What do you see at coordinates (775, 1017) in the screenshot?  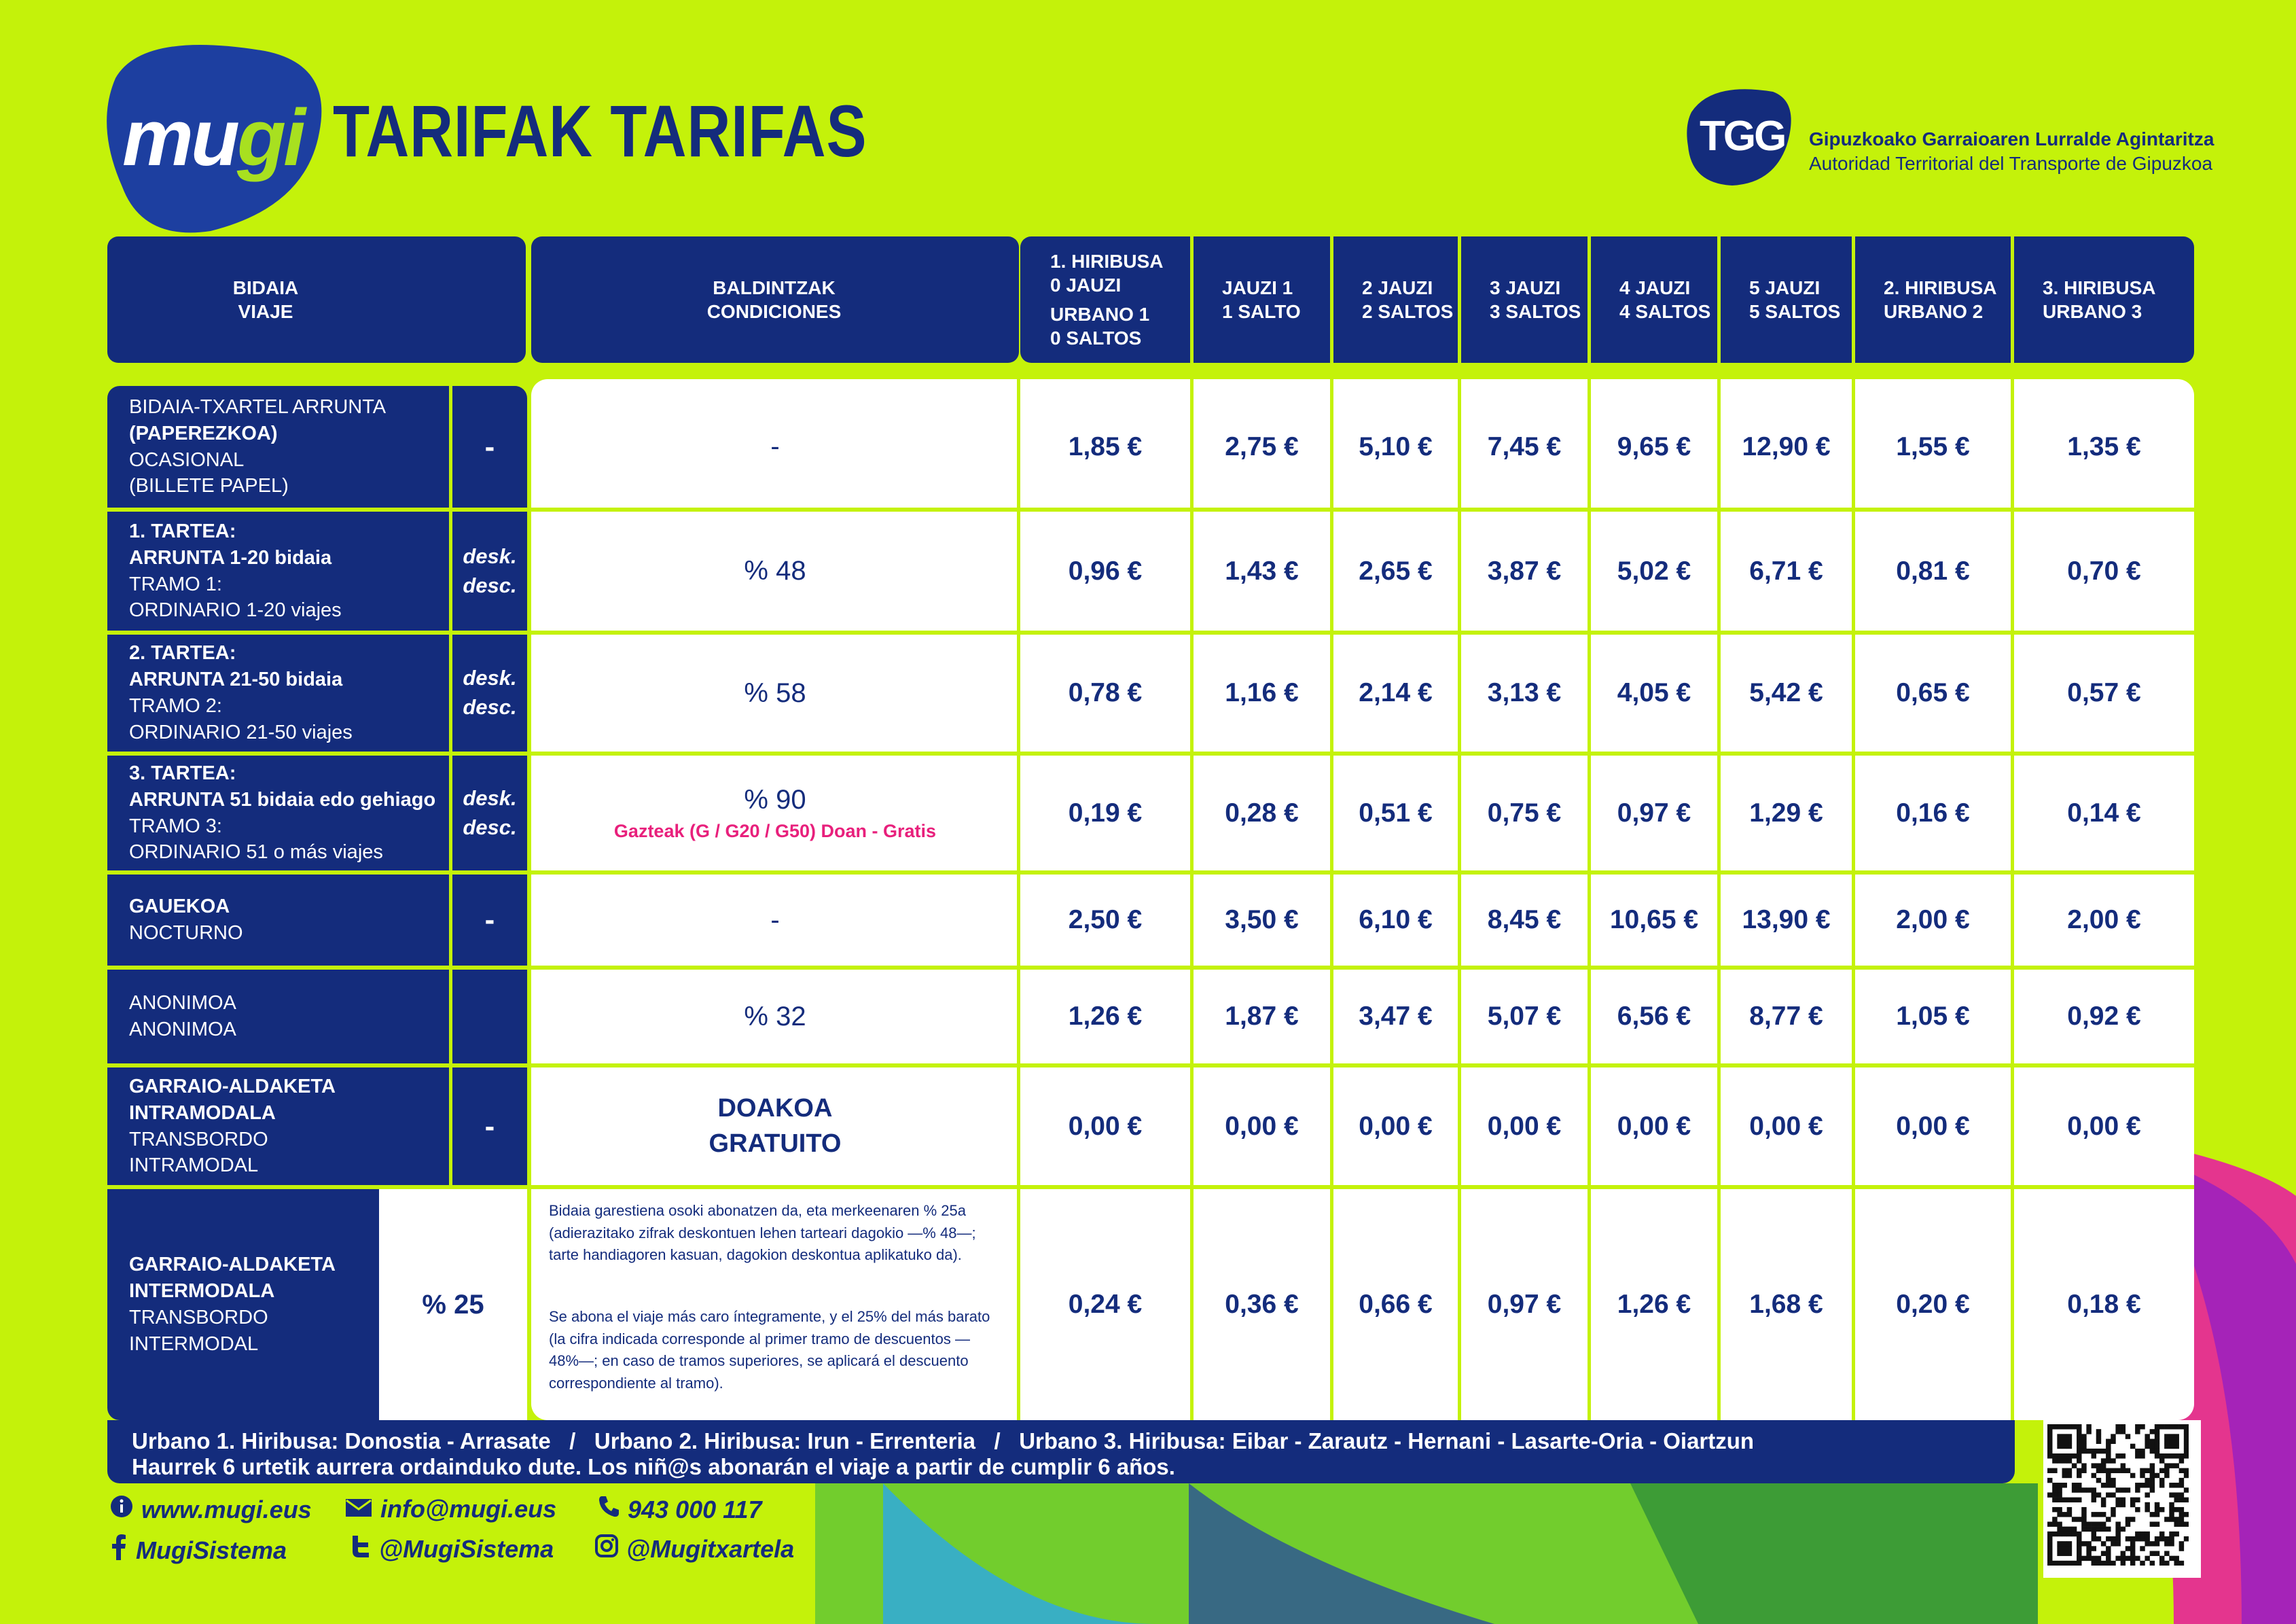 I see `condition-cell: % 32` at bounding box center [775, 1017].